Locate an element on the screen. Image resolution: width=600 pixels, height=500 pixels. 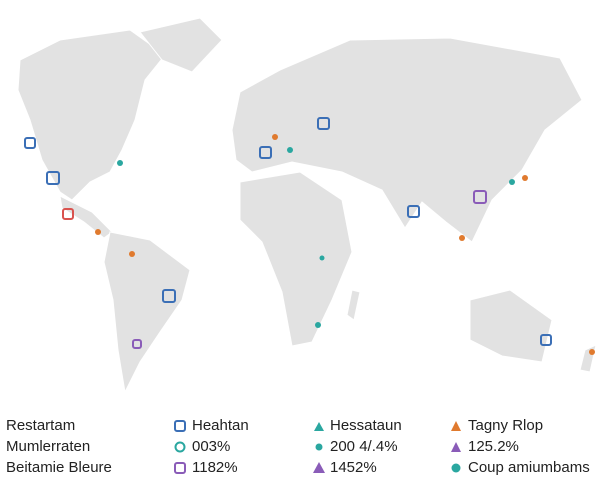
new-zealand is located at coordinates (588, 358).